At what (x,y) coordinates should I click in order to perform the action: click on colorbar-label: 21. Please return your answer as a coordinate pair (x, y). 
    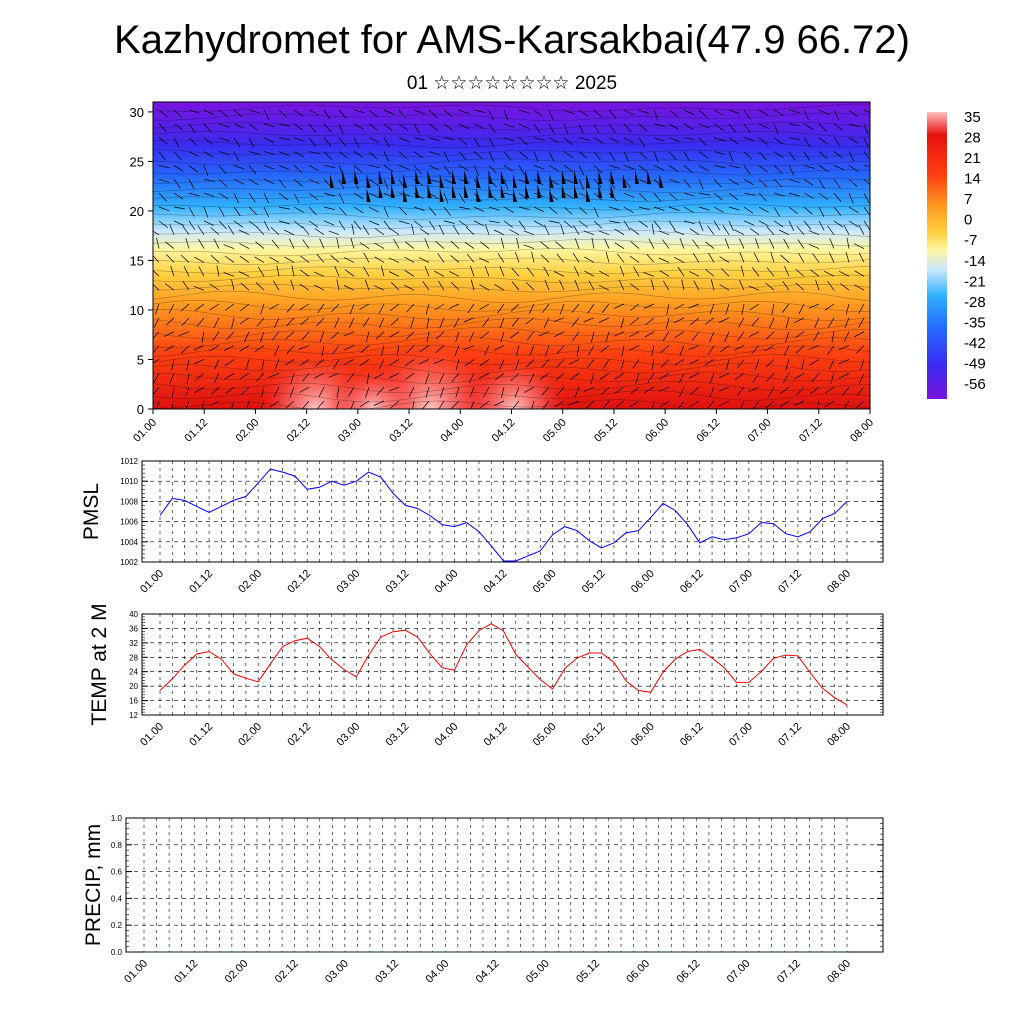
    Looking at the image, I should click on (972, 158).